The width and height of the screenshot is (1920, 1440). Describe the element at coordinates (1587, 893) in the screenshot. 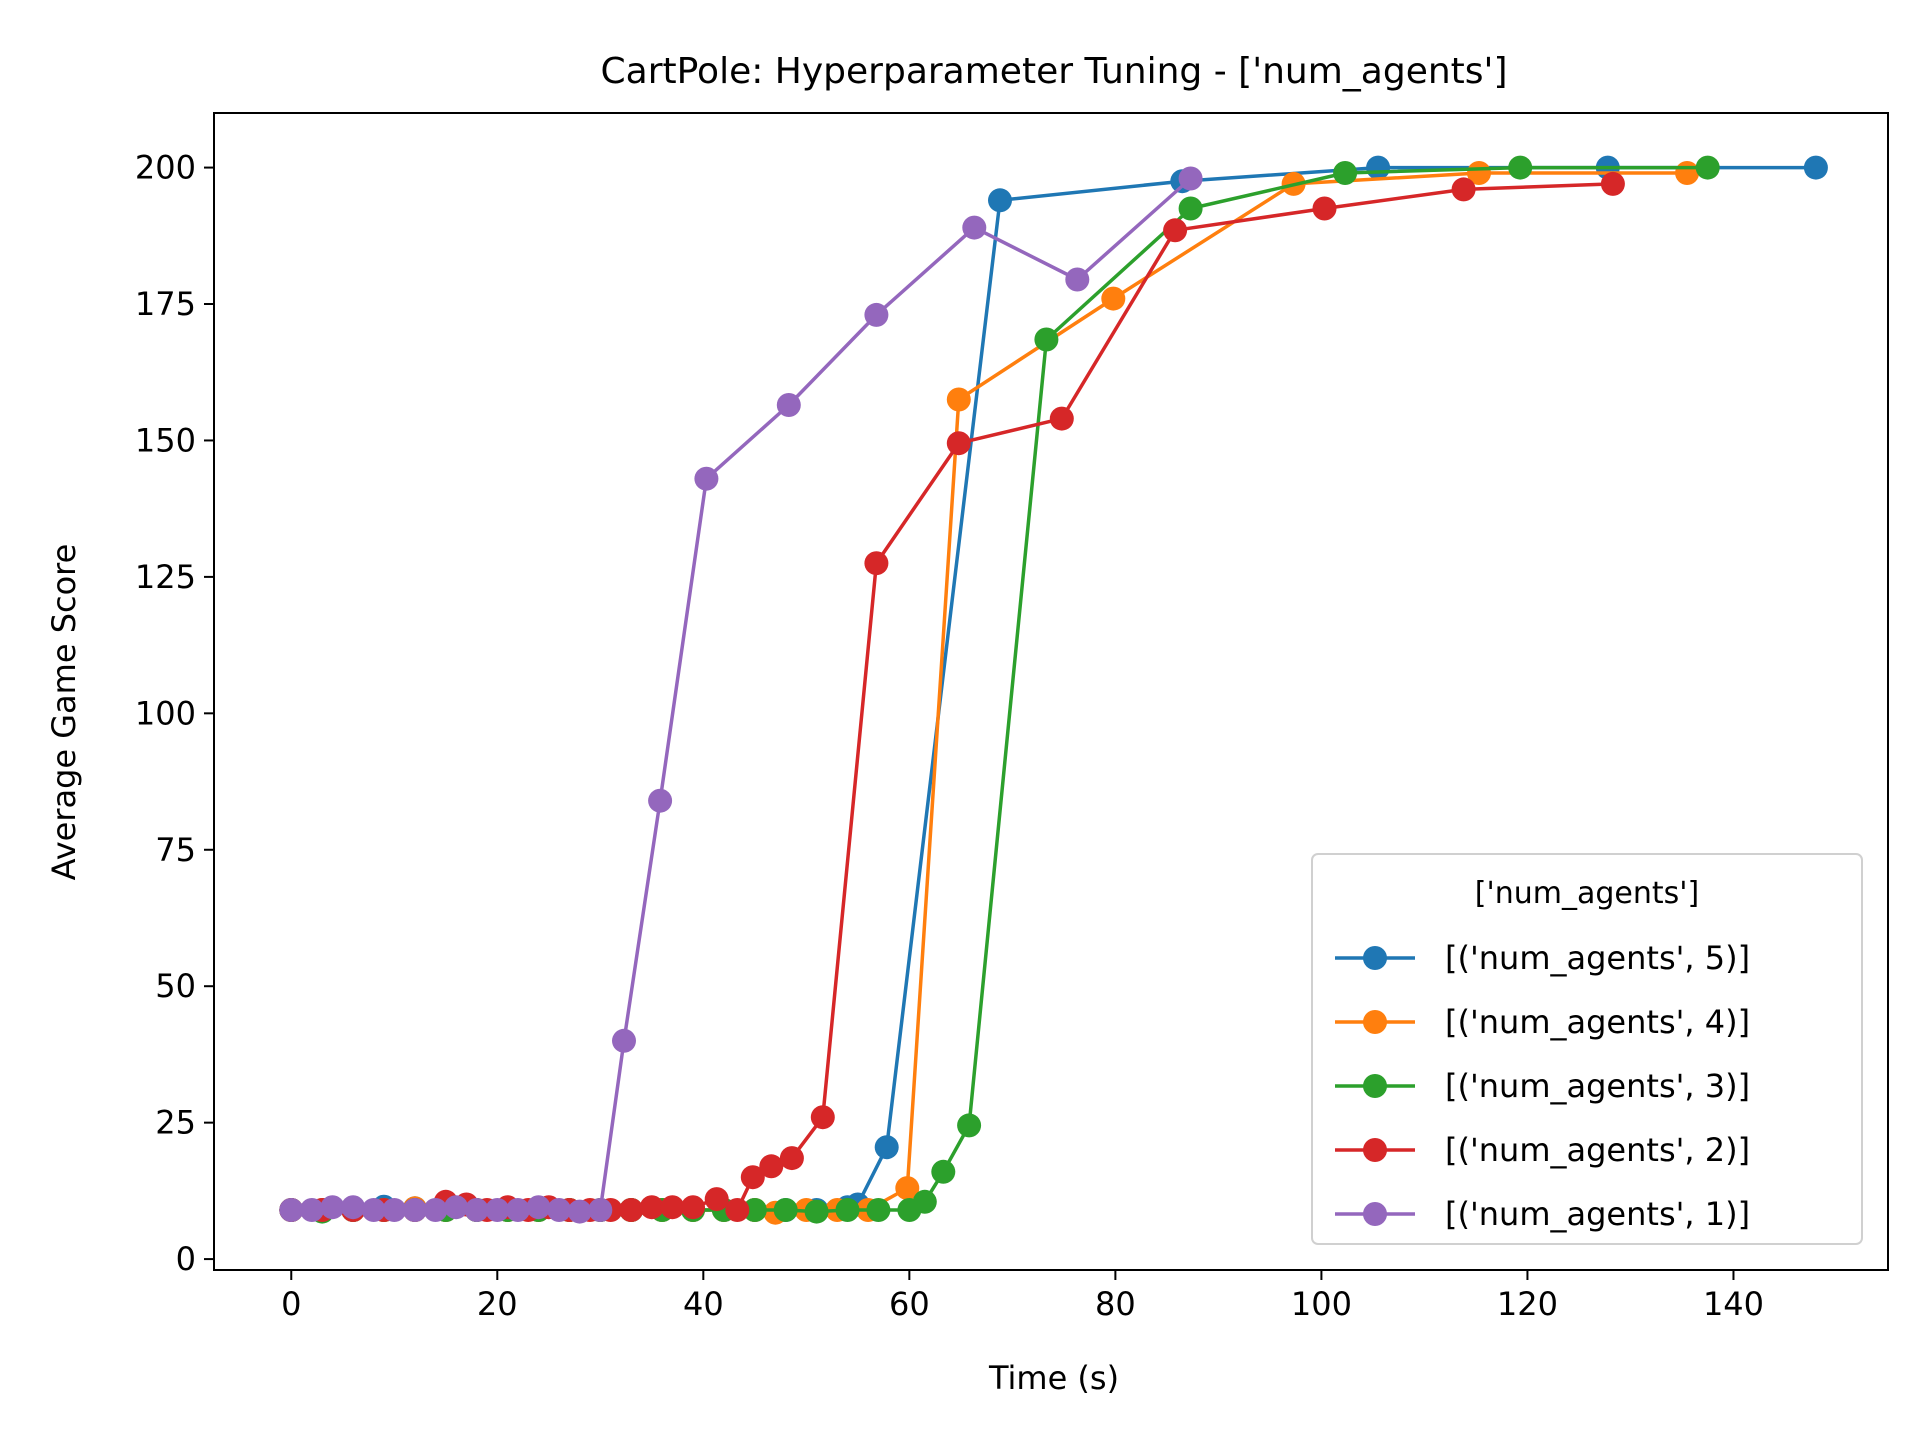

I see `legend-title: ['num_agents']` at that location.